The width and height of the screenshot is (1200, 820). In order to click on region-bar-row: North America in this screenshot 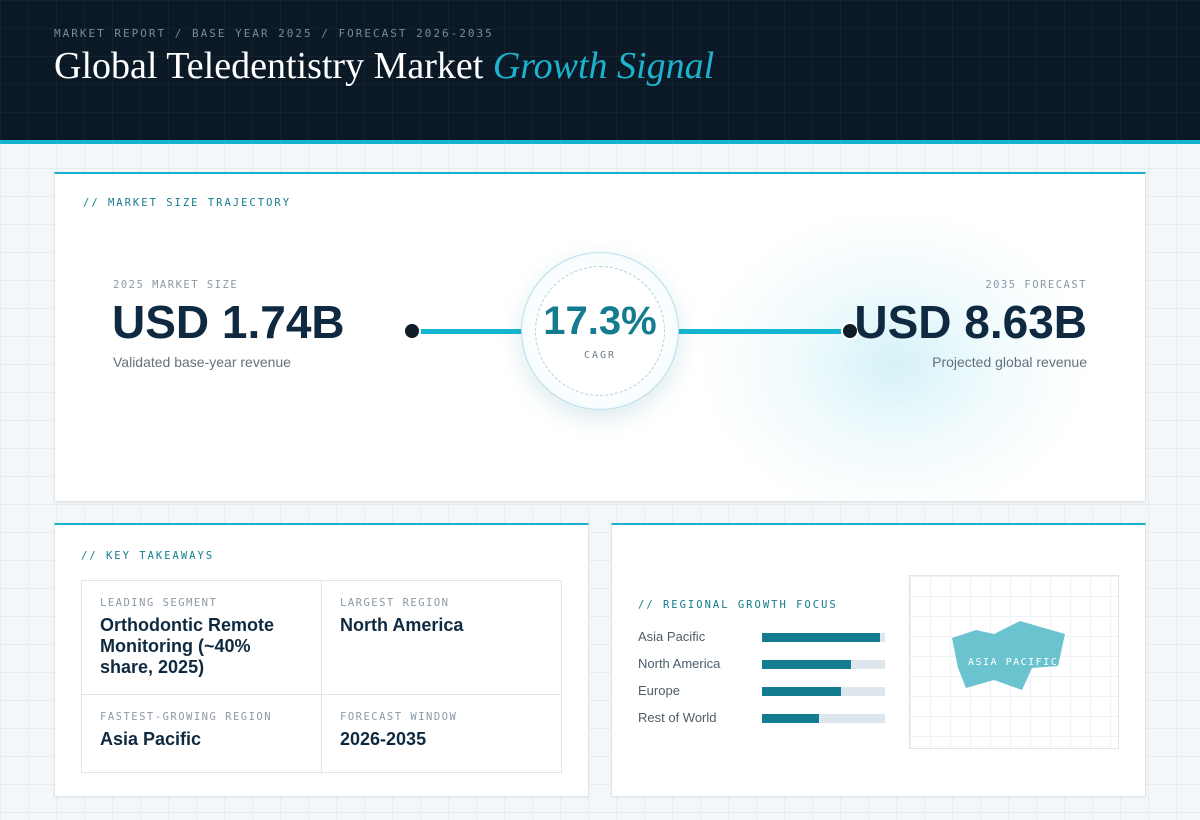, I will do `click(763, 664)`.